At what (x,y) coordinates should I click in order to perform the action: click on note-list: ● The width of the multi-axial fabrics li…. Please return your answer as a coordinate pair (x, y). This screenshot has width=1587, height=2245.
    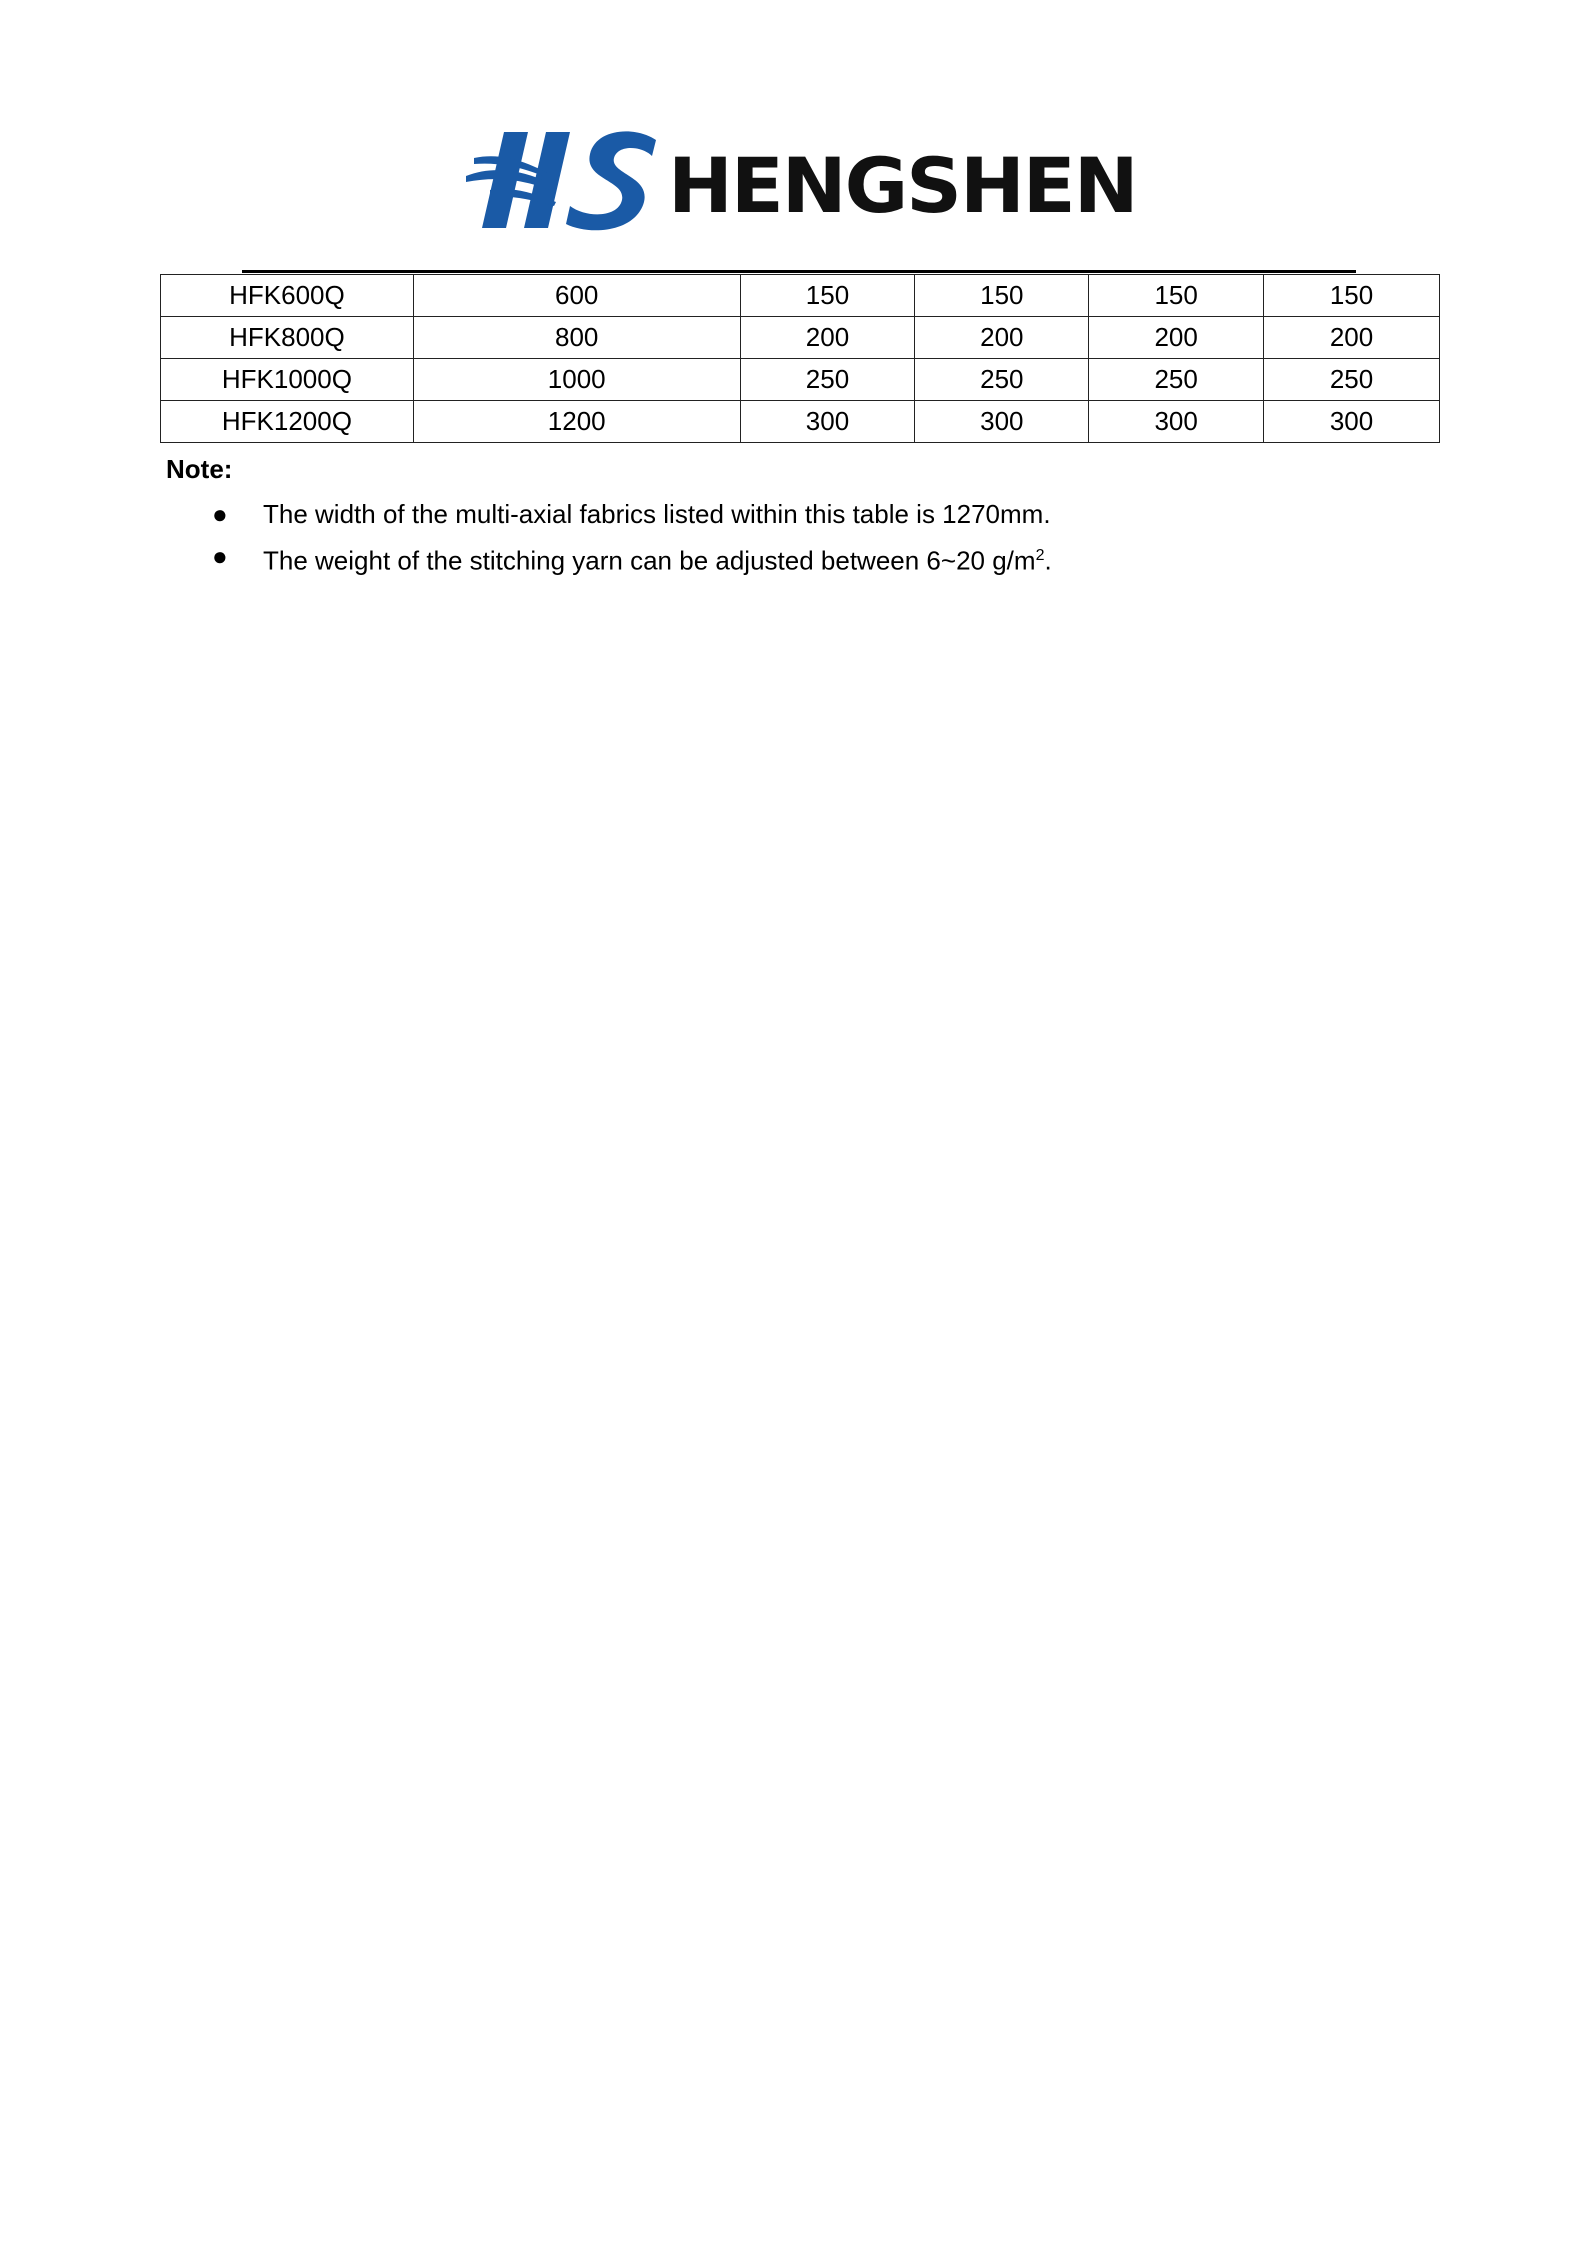
    Looking at the image, I should click on (631, 535).